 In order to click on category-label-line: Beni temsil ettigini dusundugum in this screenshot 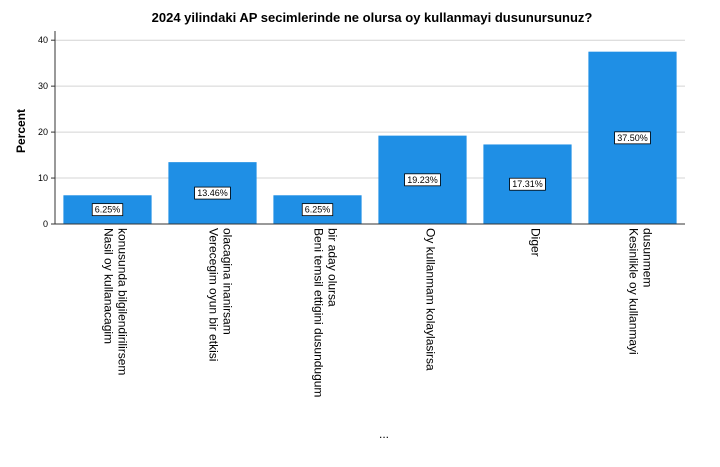, I will do `click(319, 312)`.